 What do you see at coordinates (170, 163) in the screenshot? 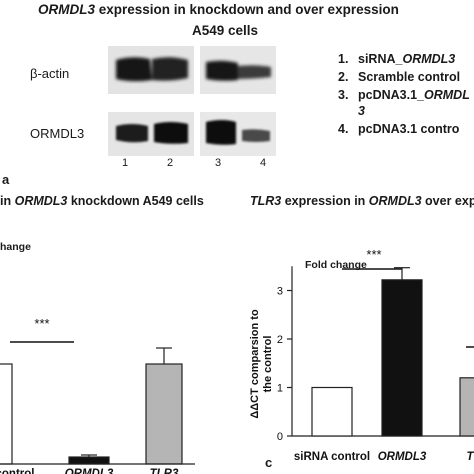
I see `lane-label-2: 2` at bounding box center [170, 163].